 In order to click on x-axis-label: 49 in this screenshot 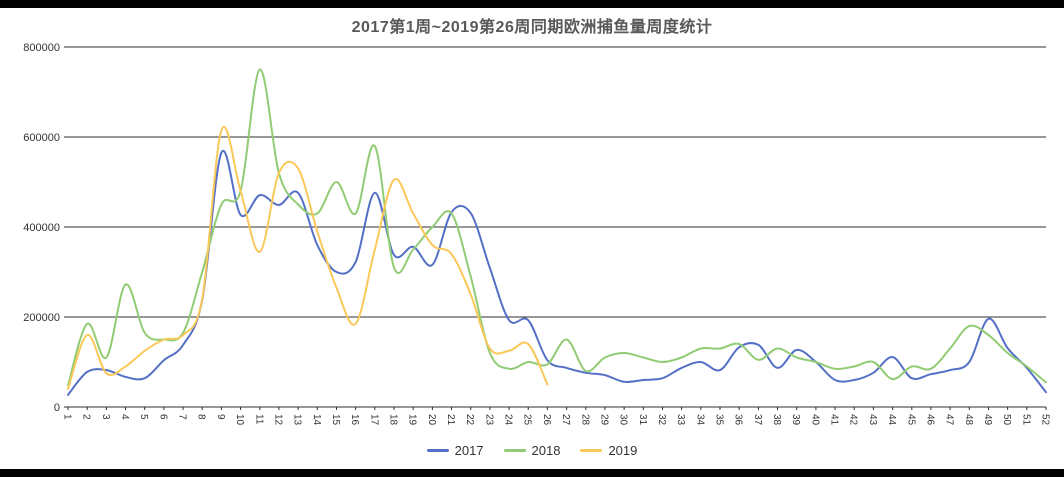, I will do `click(987, 420)`.